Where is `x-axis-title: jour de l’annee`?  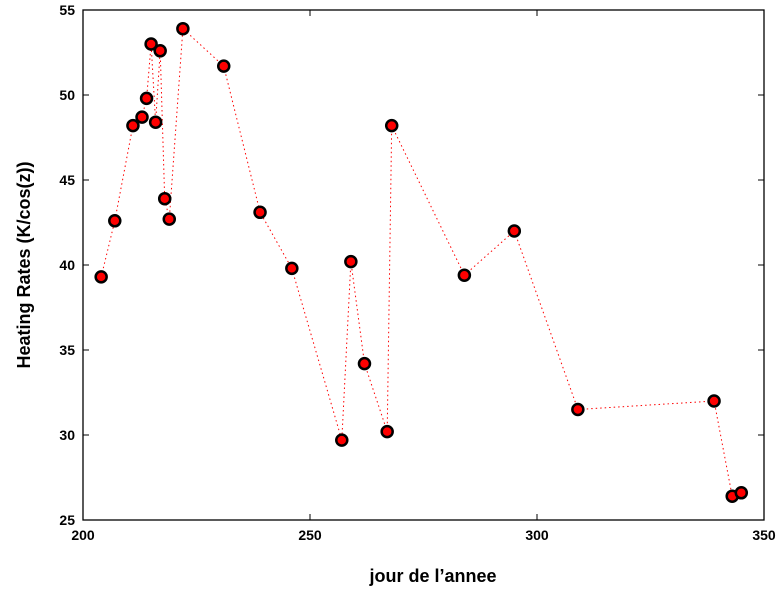 x-axis-title: jour de l’annee is located at coordinates (432, 576).